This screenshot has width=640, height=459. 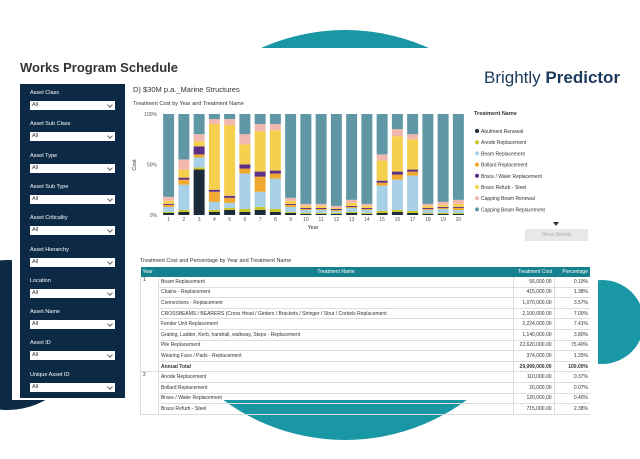 I want to click on column-header: Percentage, so click(x=572, y=272).